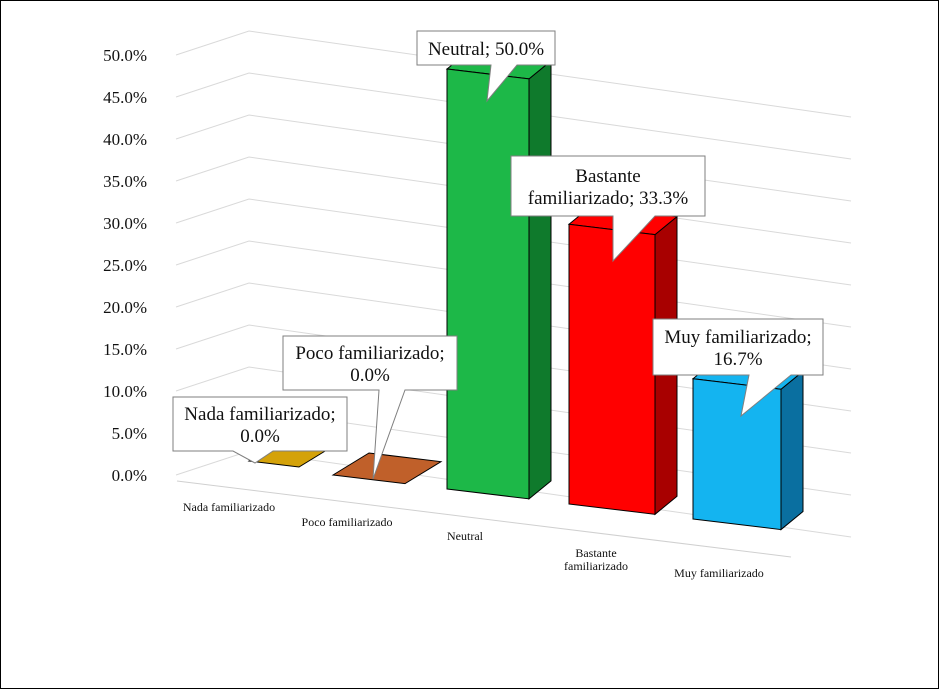 This screenshot has width=939, height=690. I want to click on data-label-4: Bastante familiarizado; 33.3%, so click(608, 209).